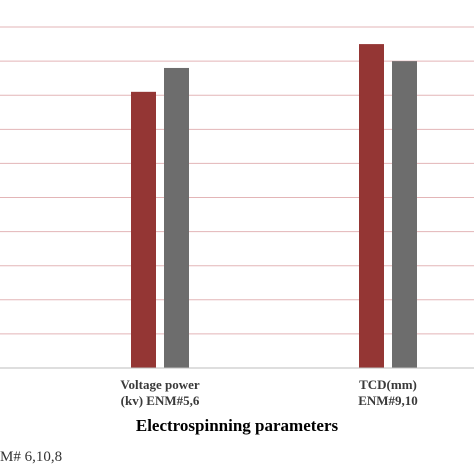  I want to click on footnote: M# 6,10,8, so click(31, 457).